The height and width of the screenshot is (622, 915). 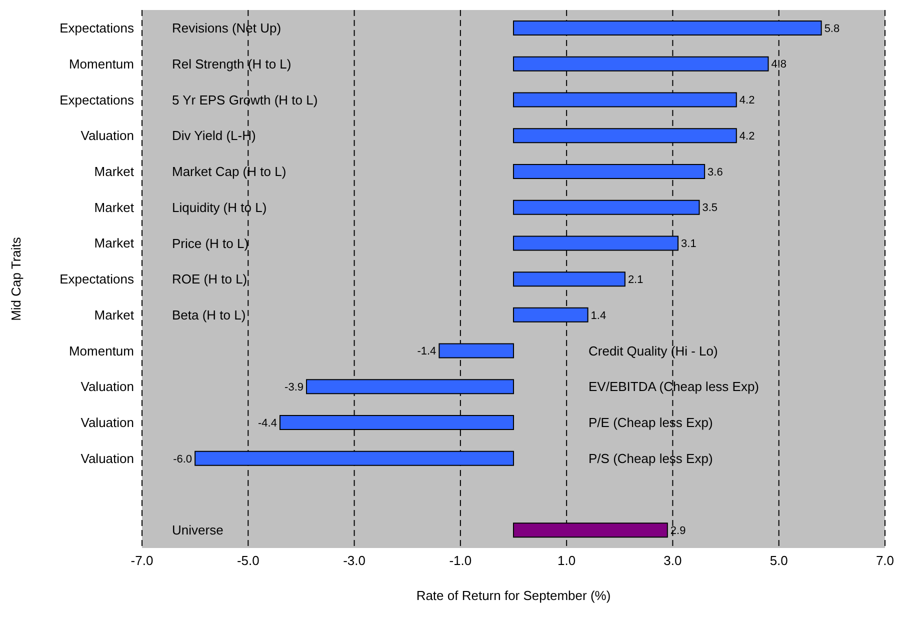 What do you see at coordinates (567, 560) in the screenshot?
I see `x-tick-label: 1.0` at bounding box center [567, 560].